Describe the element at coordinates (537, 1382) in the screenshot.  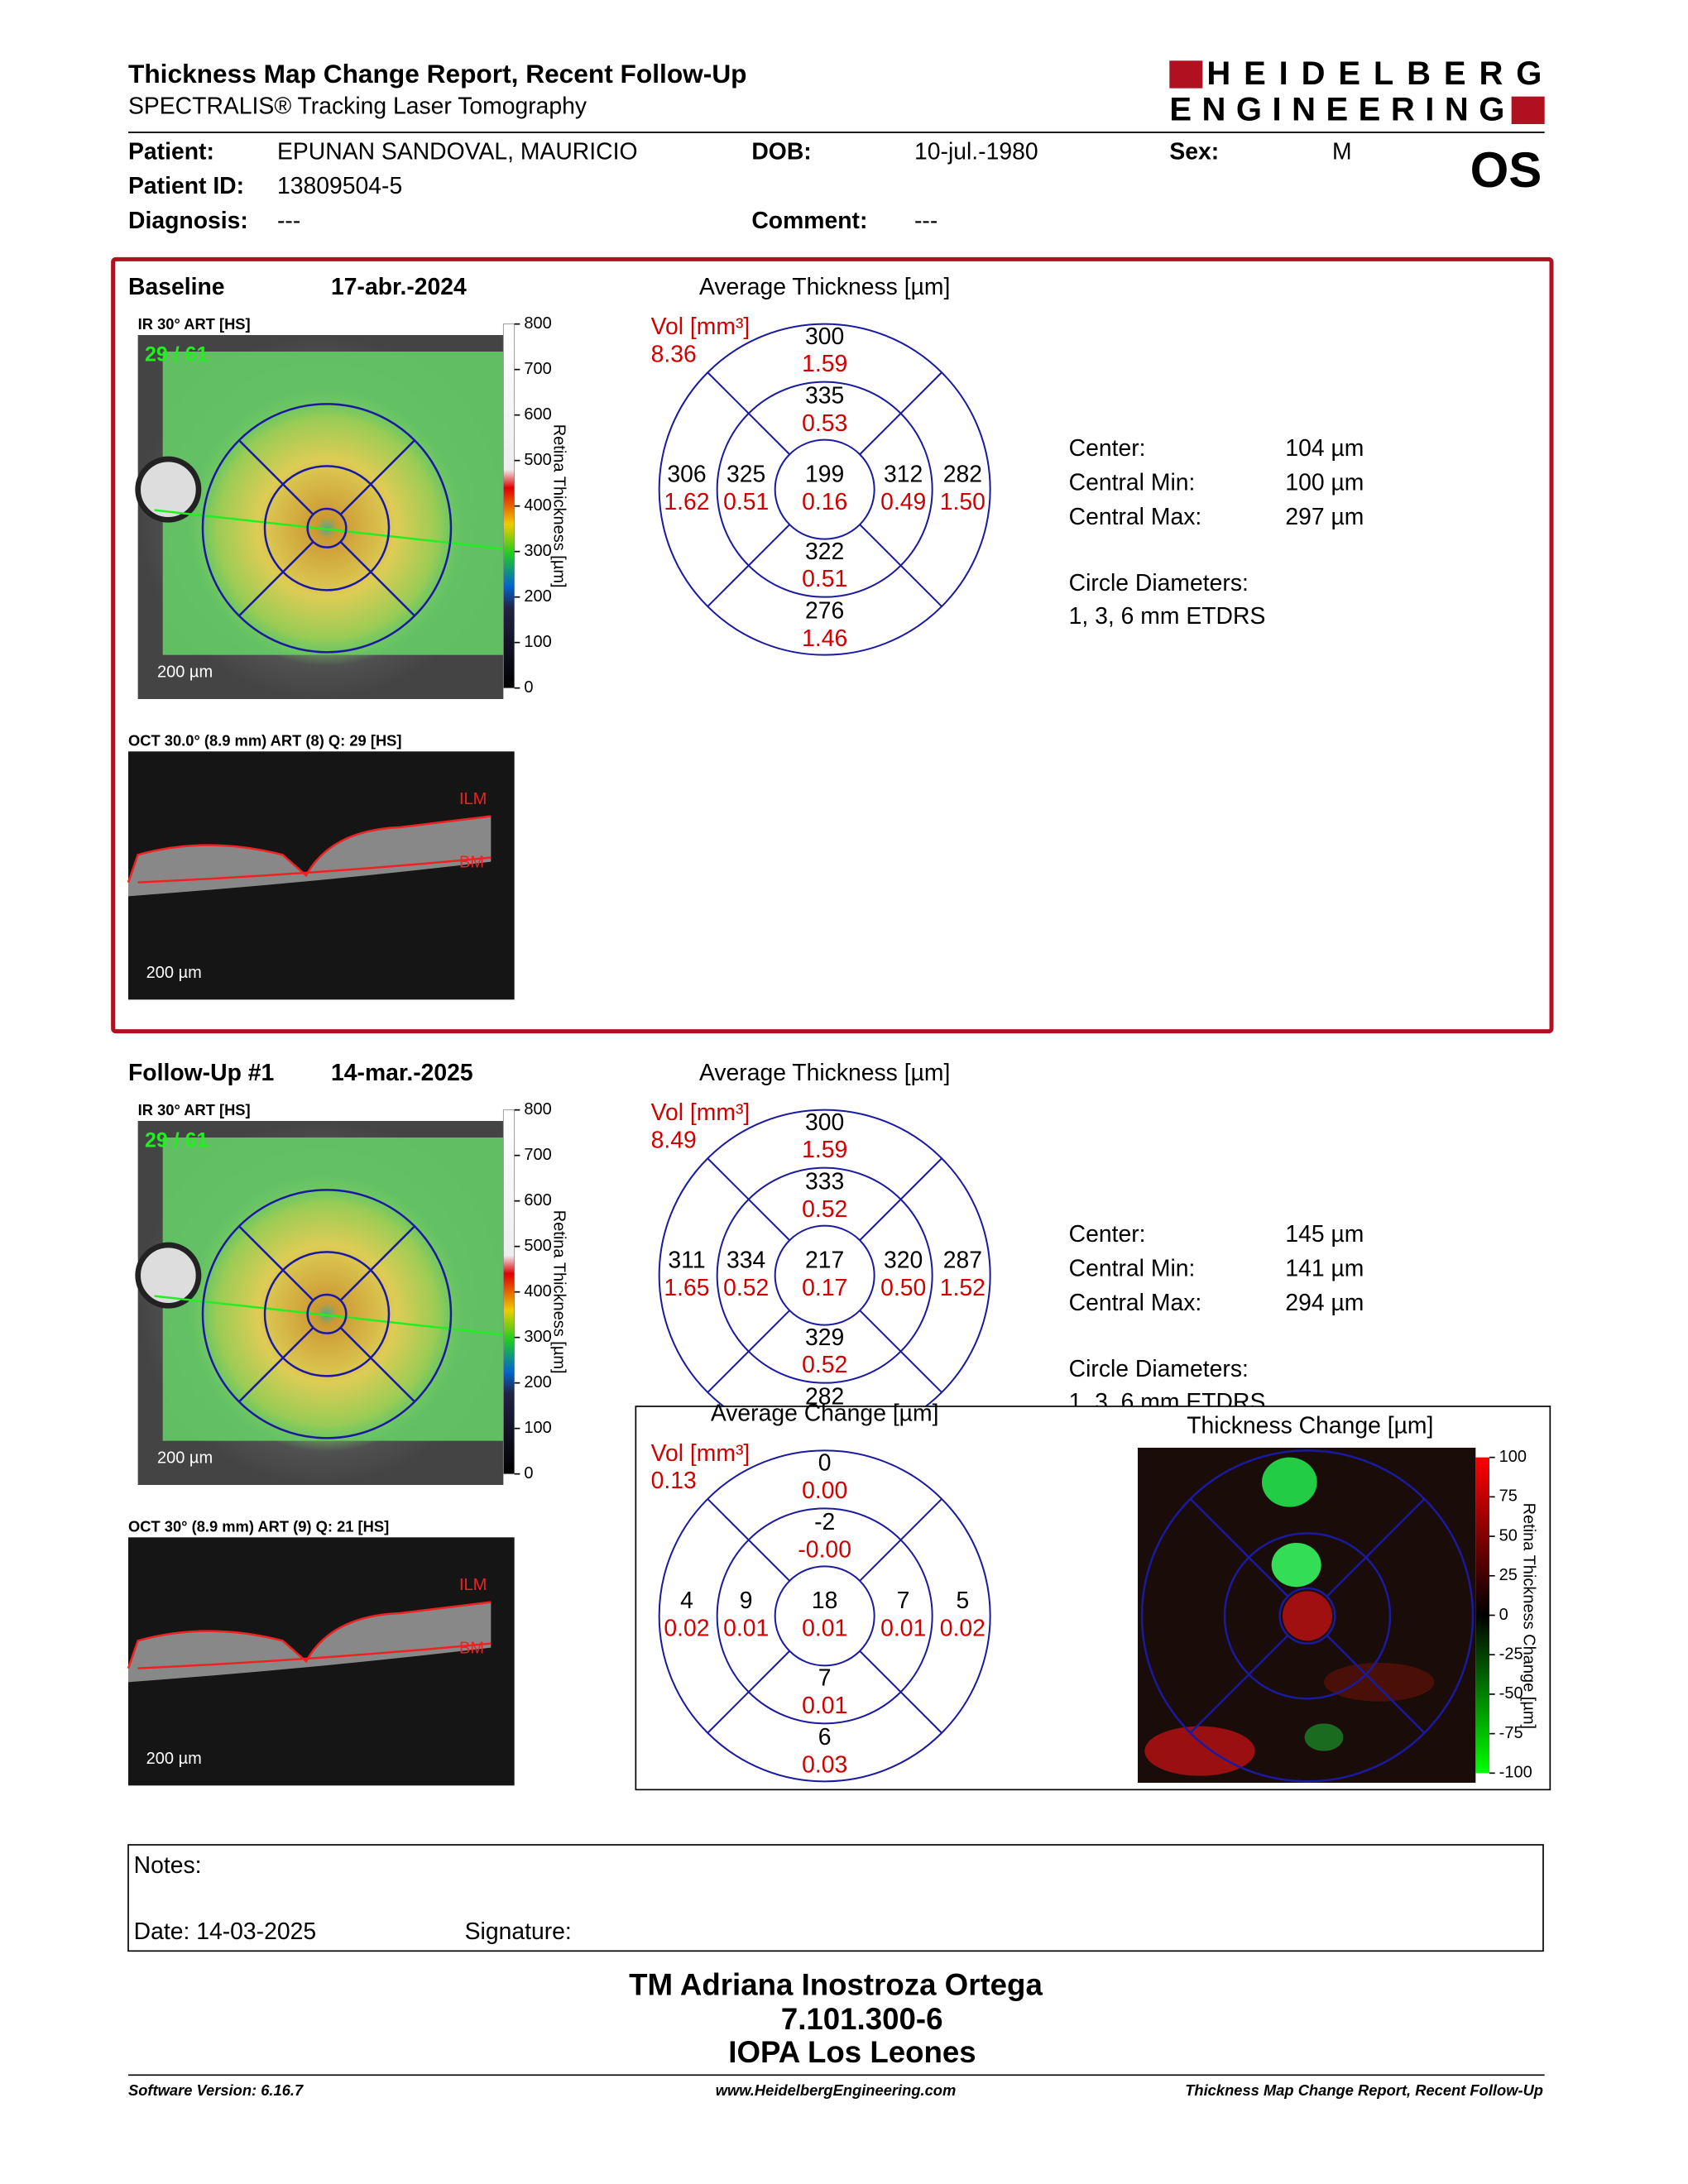
I see `tick-label: 200` at that location.